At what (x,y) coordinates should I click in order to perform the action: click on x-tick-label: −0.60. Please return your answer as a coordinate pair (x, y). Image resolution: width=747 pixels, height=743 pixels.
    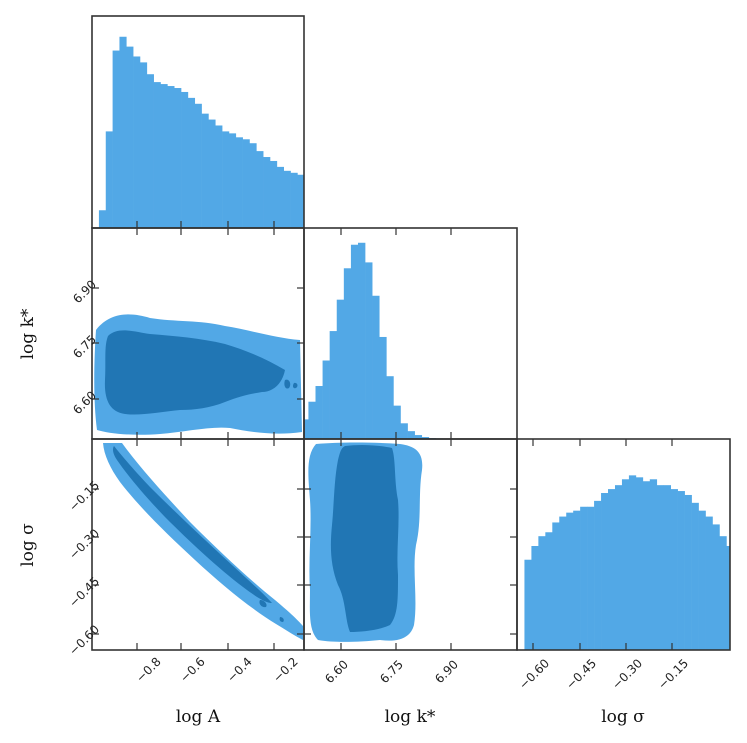
    Looking at the image, I should click on (534, 674).